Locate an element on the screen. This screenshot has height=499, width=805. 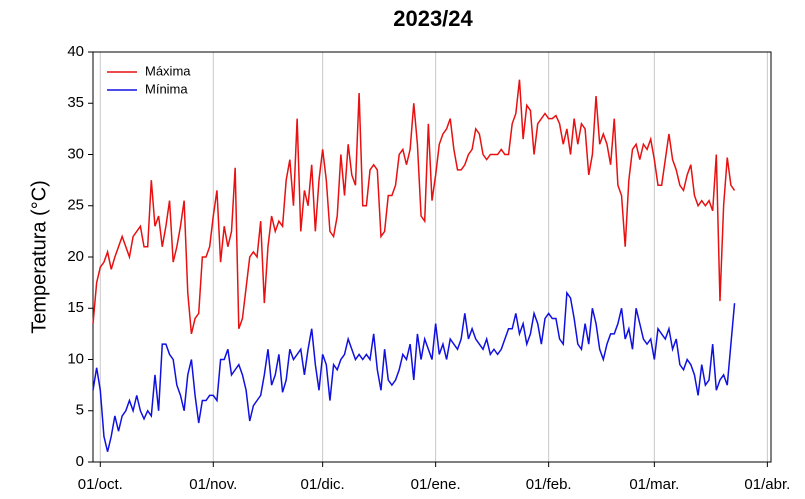
y-tick-label: 10 is located at coordinates (75, 358).